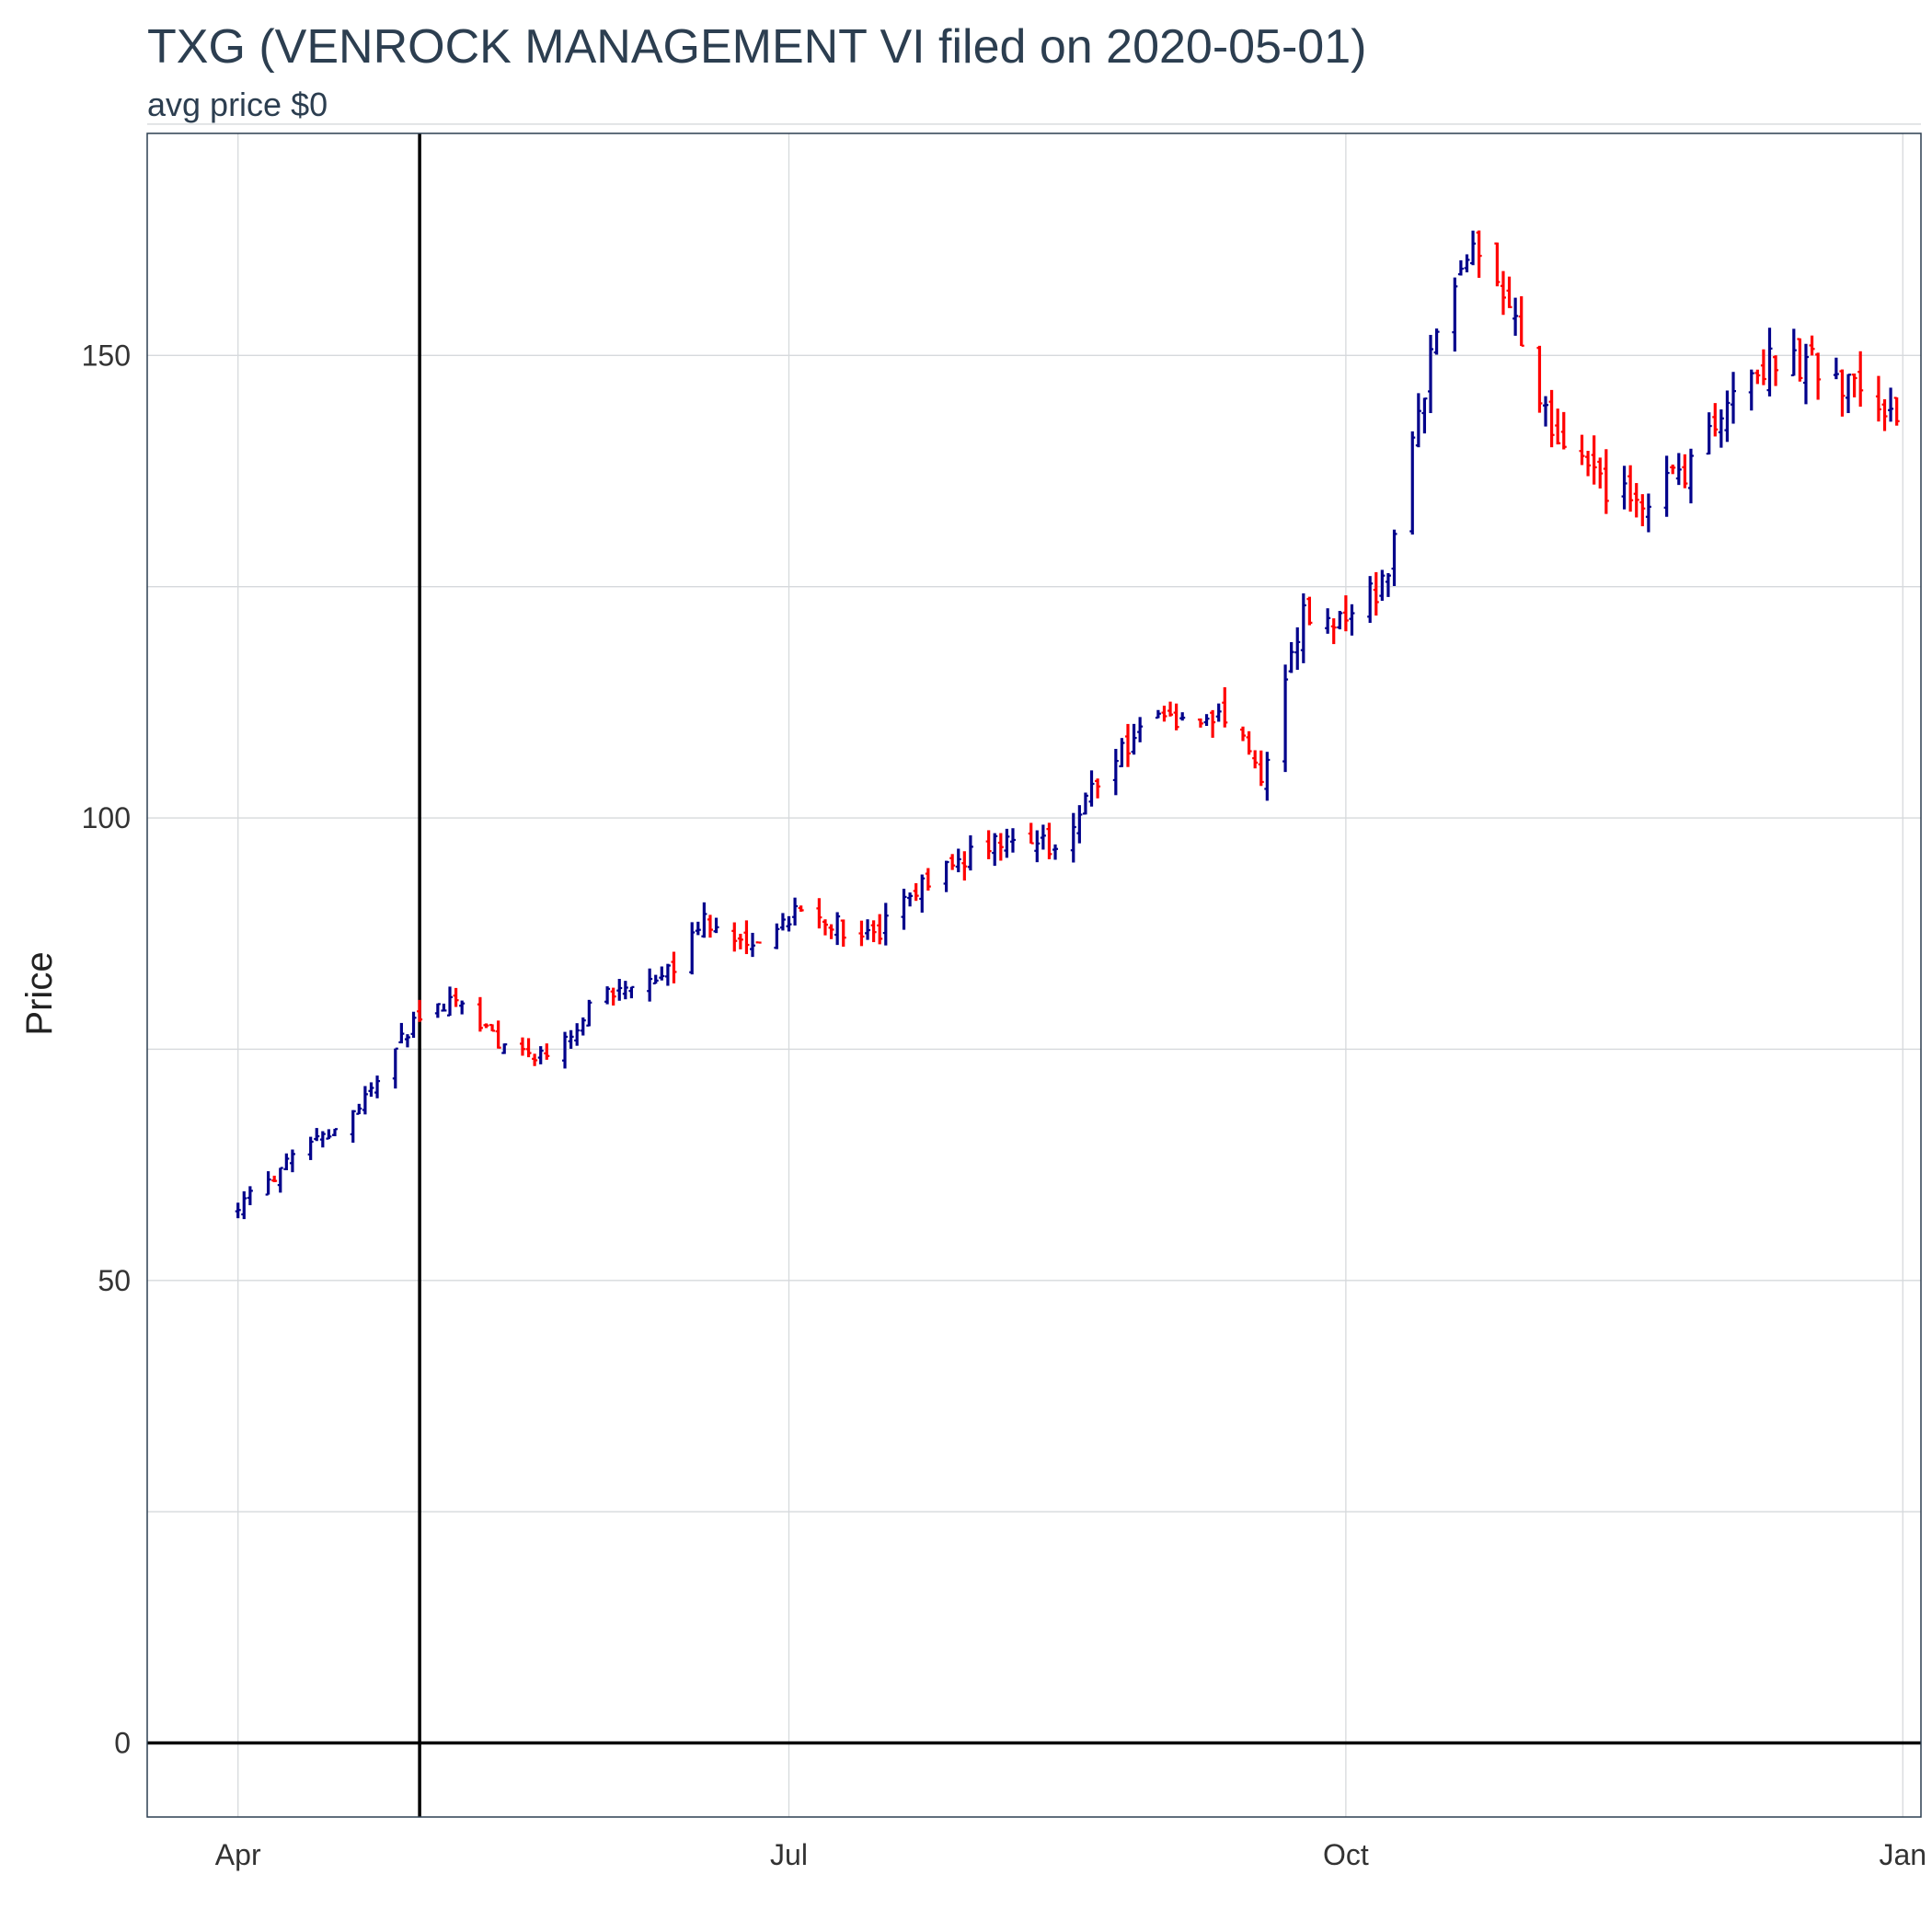 The width and height of the screenshot is (1932, 1932). What do you see at coordinates (114, 1280) in the screenshot?
I see `y-tick-label: 50` at bounding box center [114, 1280].